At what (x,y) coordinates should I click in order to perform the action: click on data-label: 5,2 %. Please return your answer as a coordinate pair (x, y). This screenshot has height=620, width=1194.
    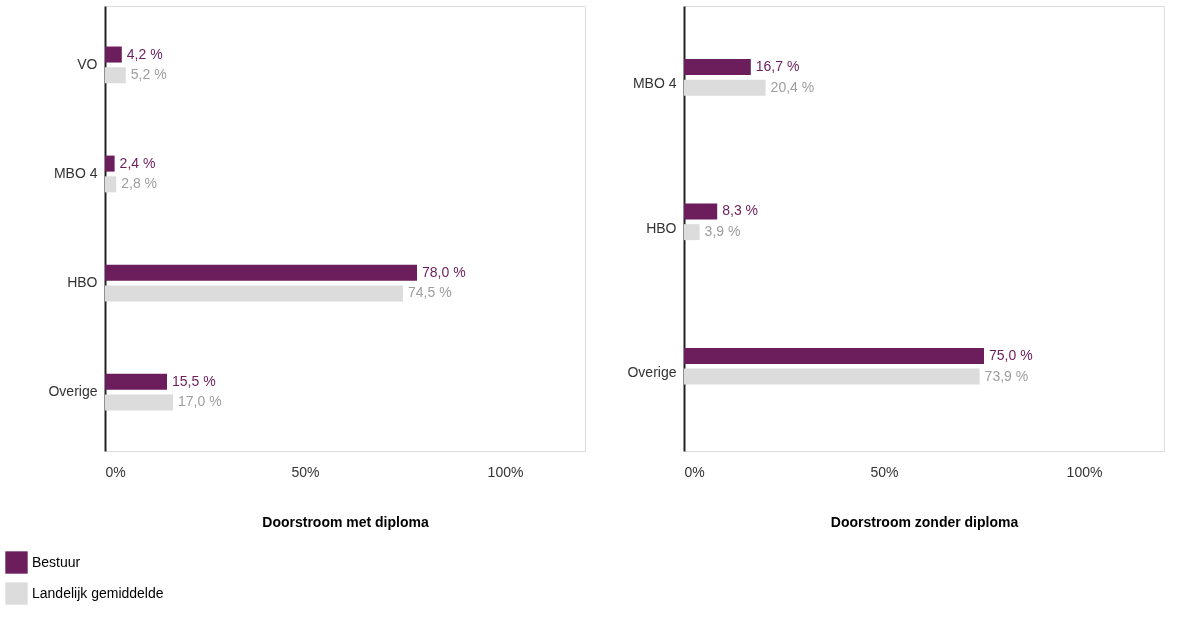
    Looking at the image, I should click on (148, 74).